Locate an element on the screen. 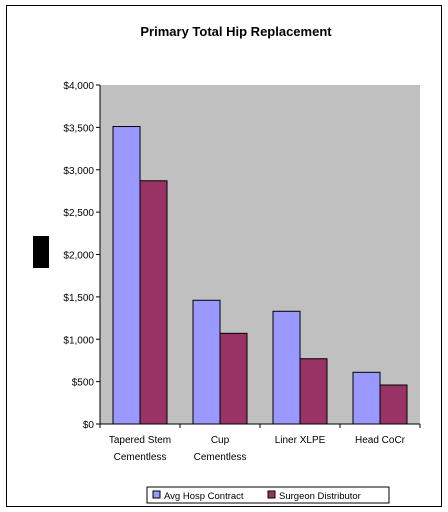  x-tick-label: Tapered Stem is located at coordinates (140, 440).